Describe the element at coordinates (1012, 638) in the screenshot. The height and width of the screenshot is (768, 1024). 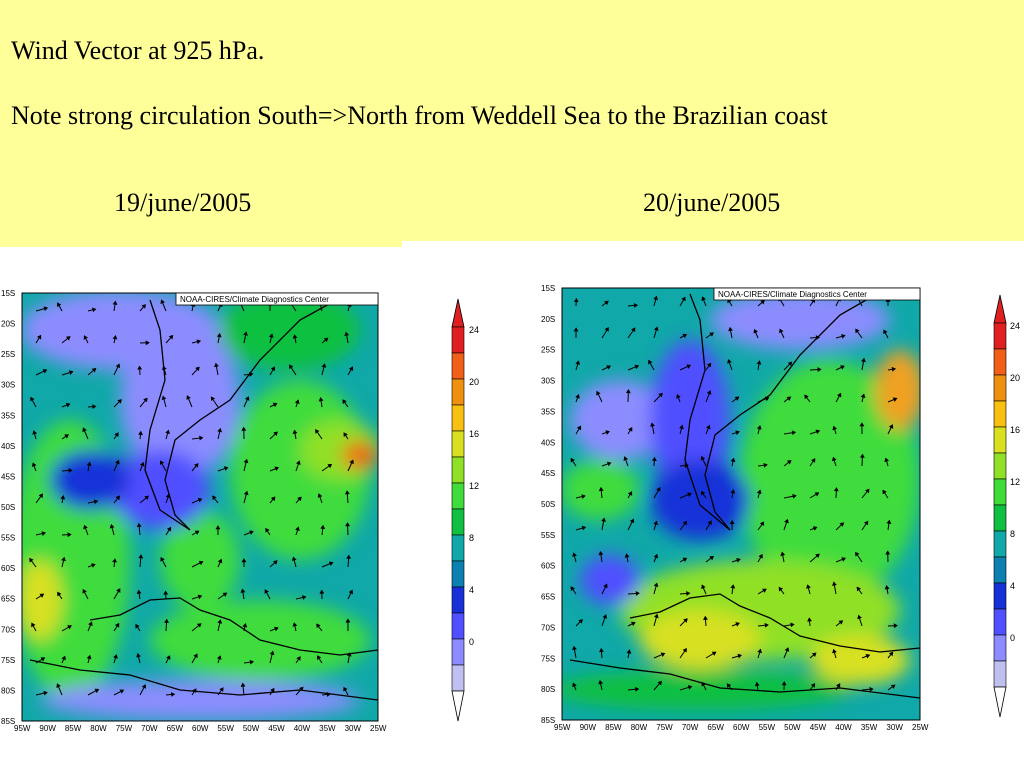
I see `colorbar-label-right: 0` at that location.